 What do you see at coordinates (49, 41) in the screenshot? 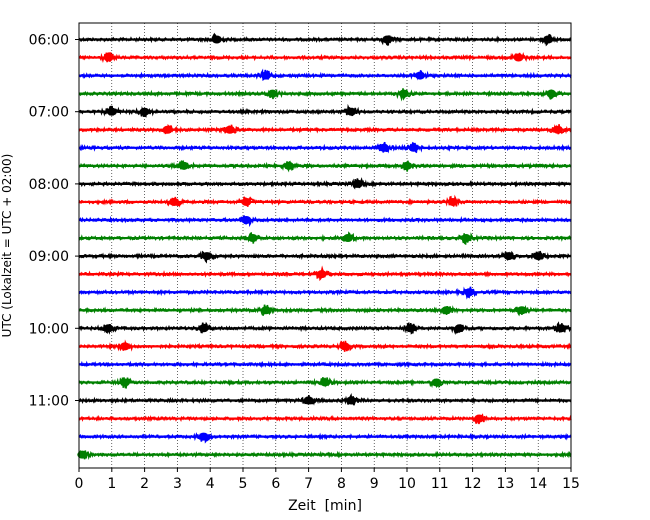
I see `y-tick-label: 06:00` at bounding box center [49, 41].